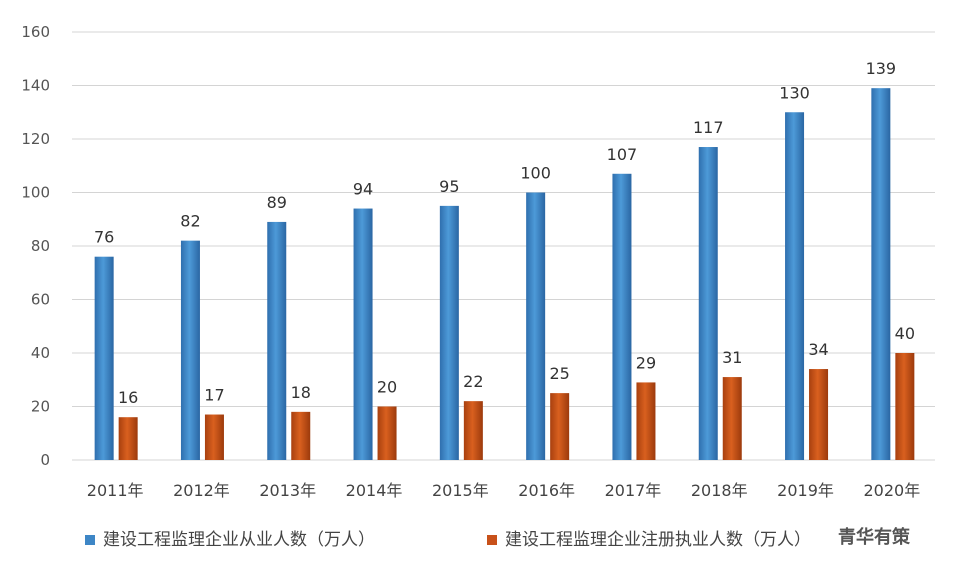  I want to click on data-label: 94, so click(363, 189).